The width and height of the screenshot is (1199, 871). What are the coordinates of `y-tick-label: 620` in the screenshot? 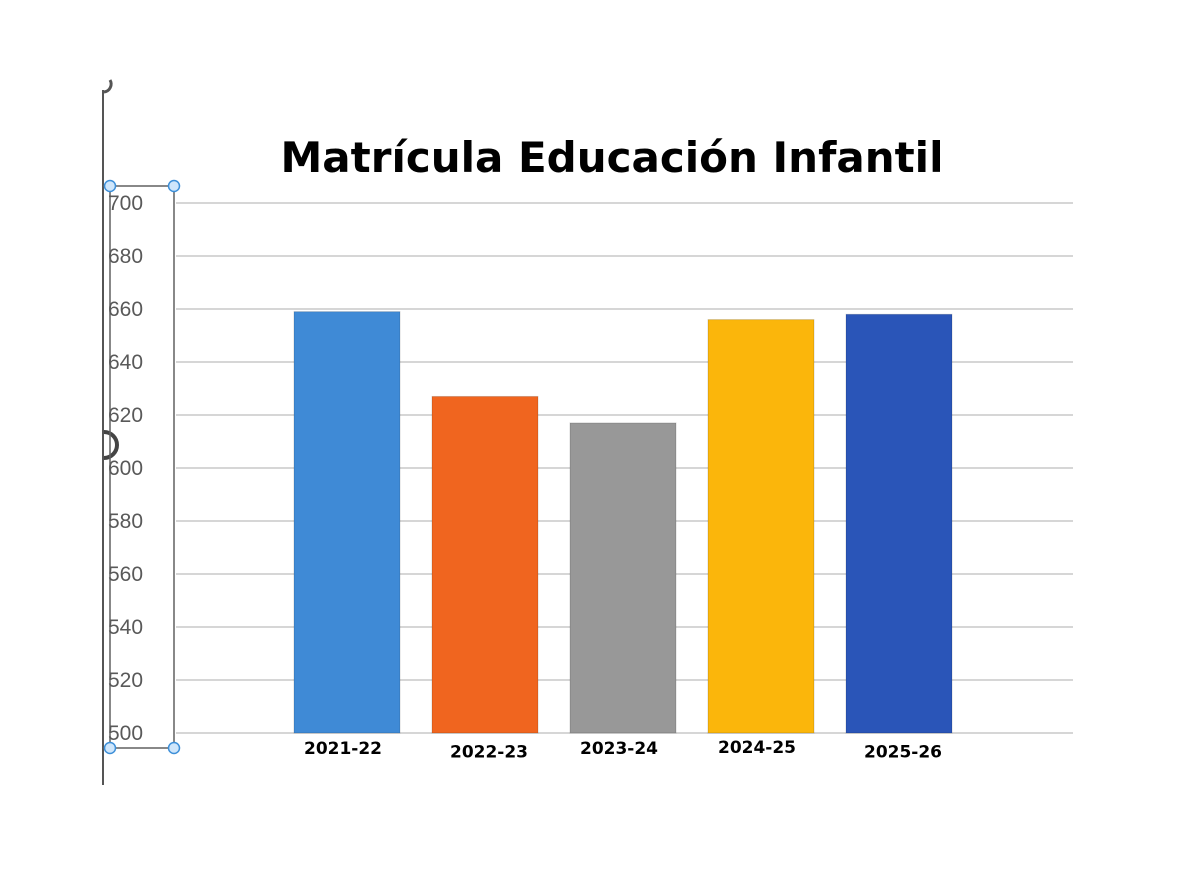 It's located at (125, 415).